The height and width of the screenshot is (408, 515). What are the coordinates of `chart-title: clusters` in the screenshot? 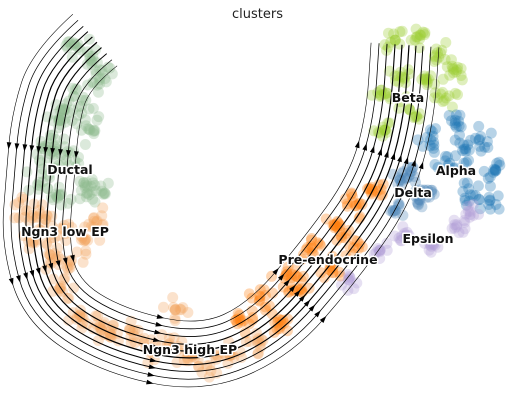 It's located at (257, 14).